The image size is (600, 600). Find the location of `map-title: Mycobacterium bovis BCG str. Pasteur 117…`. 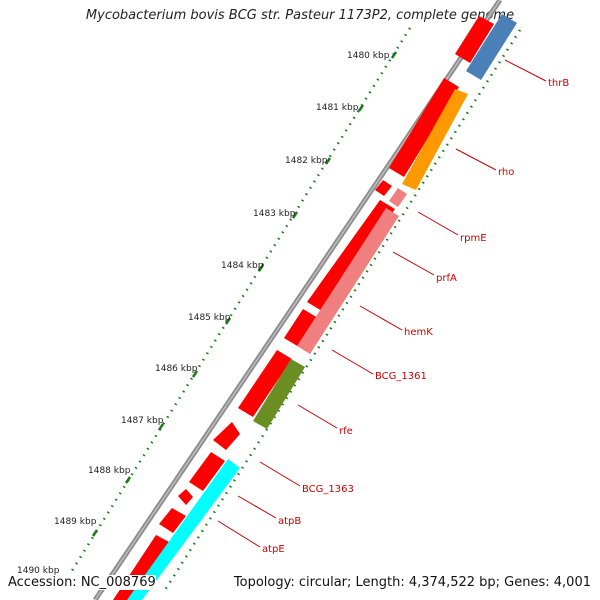

map-title: Mycobacterium bovis BCG str. Pasteur 117… is located at coordinates (300, 15).